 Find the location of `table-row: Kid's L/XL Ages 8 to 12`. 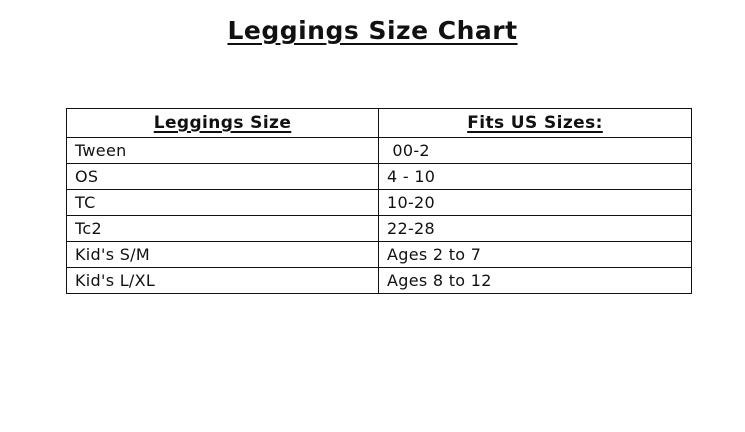

table-row: Kid's L/XL Ages 8 to 12 is located at coordinates (379, 280).